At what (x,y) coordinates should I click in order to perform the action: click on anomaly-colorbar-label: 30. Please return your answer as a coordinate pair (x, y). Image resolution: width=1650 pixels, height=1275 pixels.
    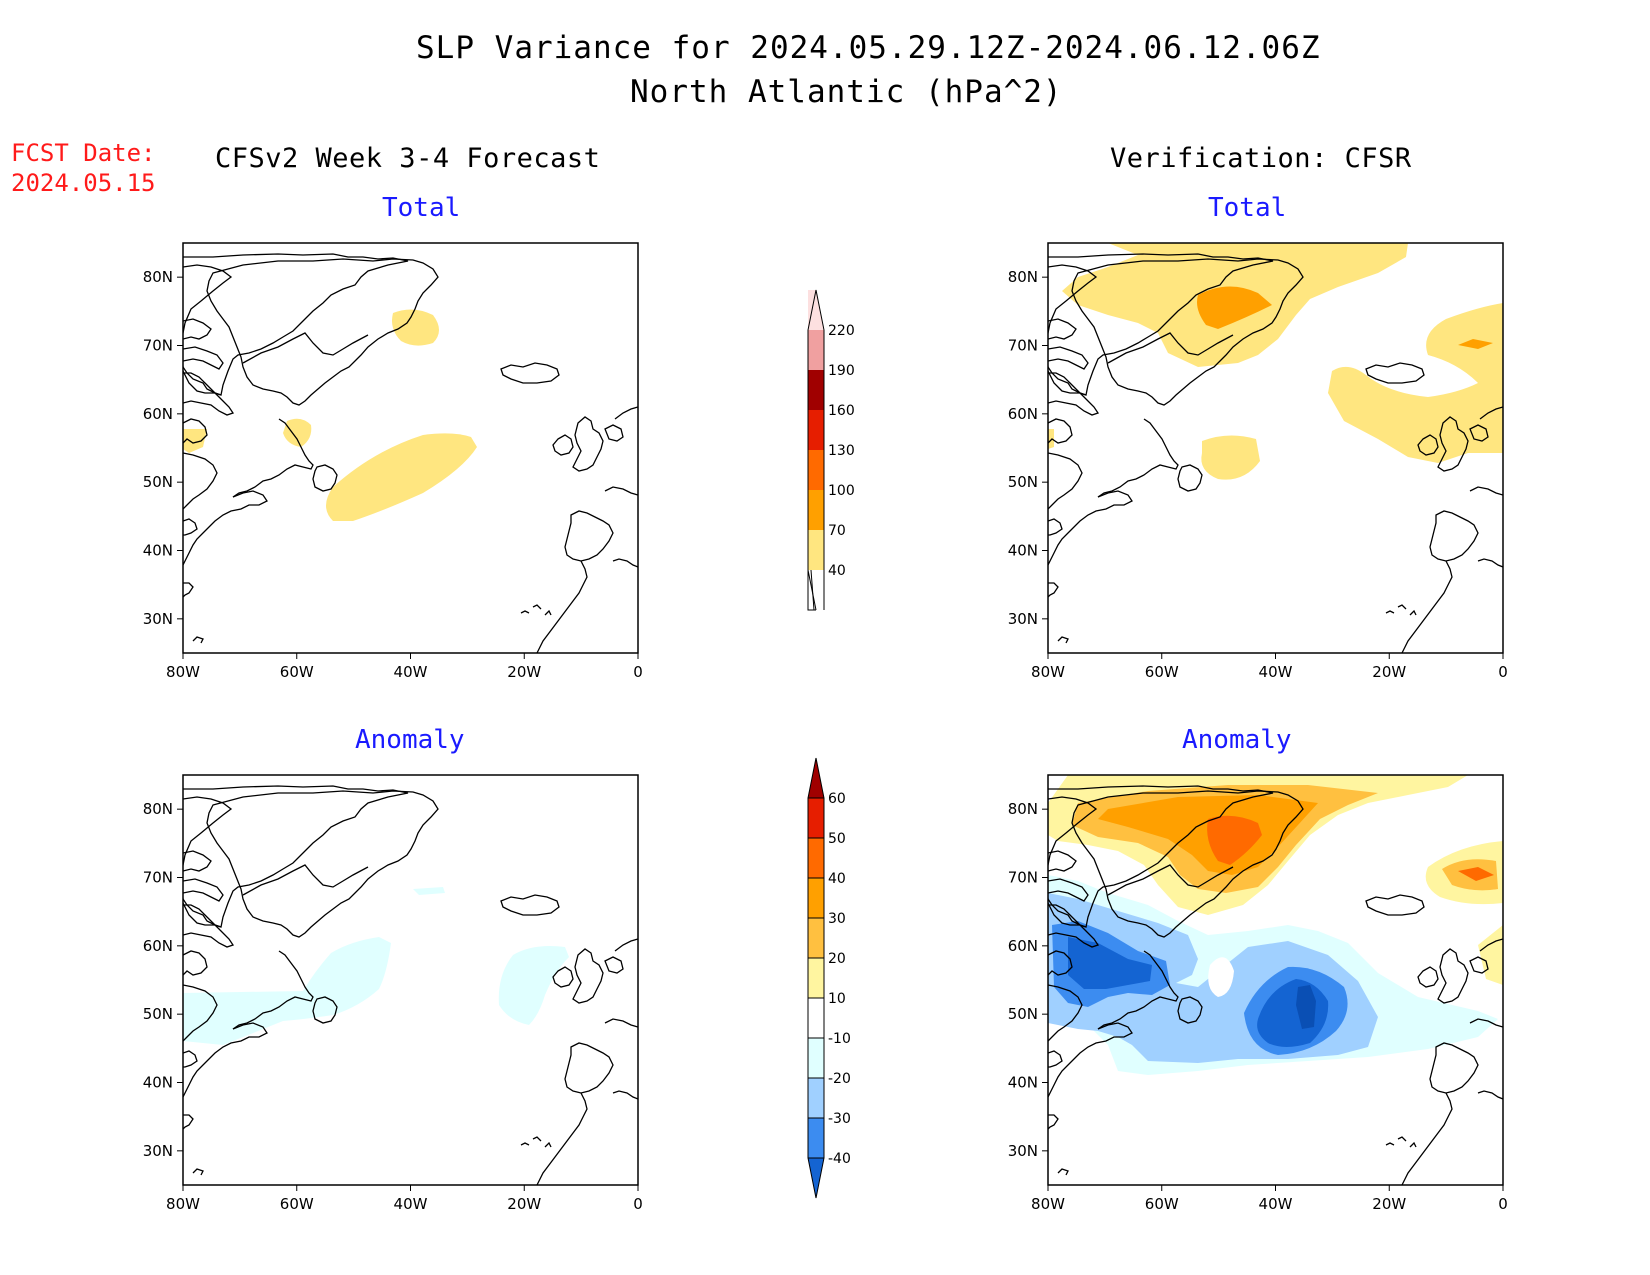
    Looking at the image, I should click on (837, 919).